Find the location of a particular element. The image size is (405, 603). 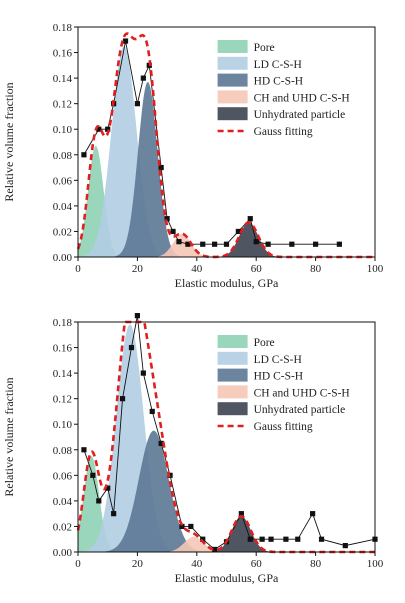

peak-hd-c-s-h is located at coordinates (226, 491).